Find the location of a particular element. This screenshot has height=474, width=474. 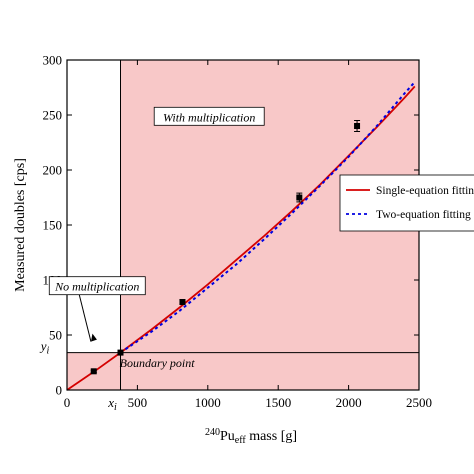

x-i-main: x is located at coordinates (110, 402).